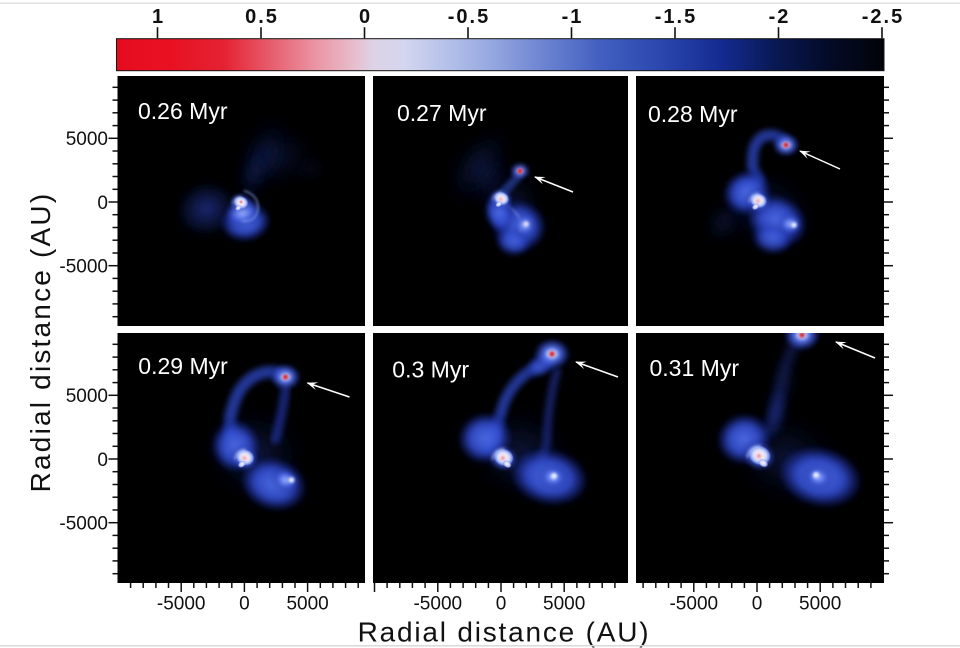  Describe the element at coordinates (695, 368) in the screenshot. I see `svg-text: 0.31 Myr` at that location.